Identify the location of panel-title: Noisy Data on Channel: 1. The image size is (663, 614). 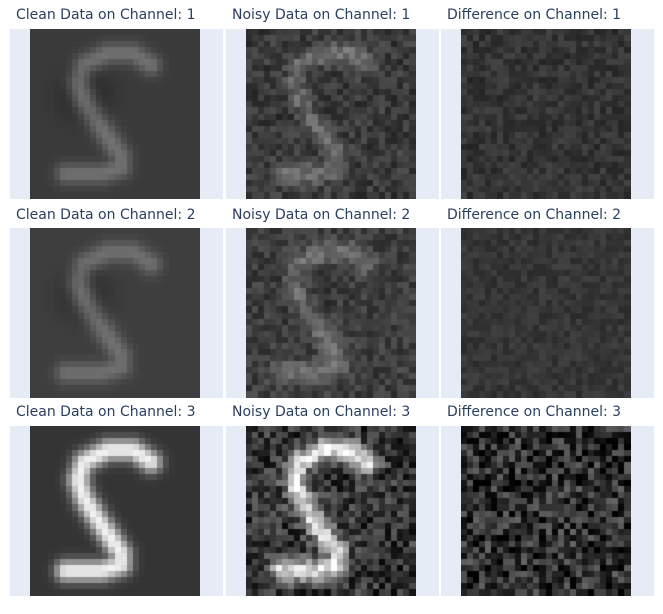
(321, 15).